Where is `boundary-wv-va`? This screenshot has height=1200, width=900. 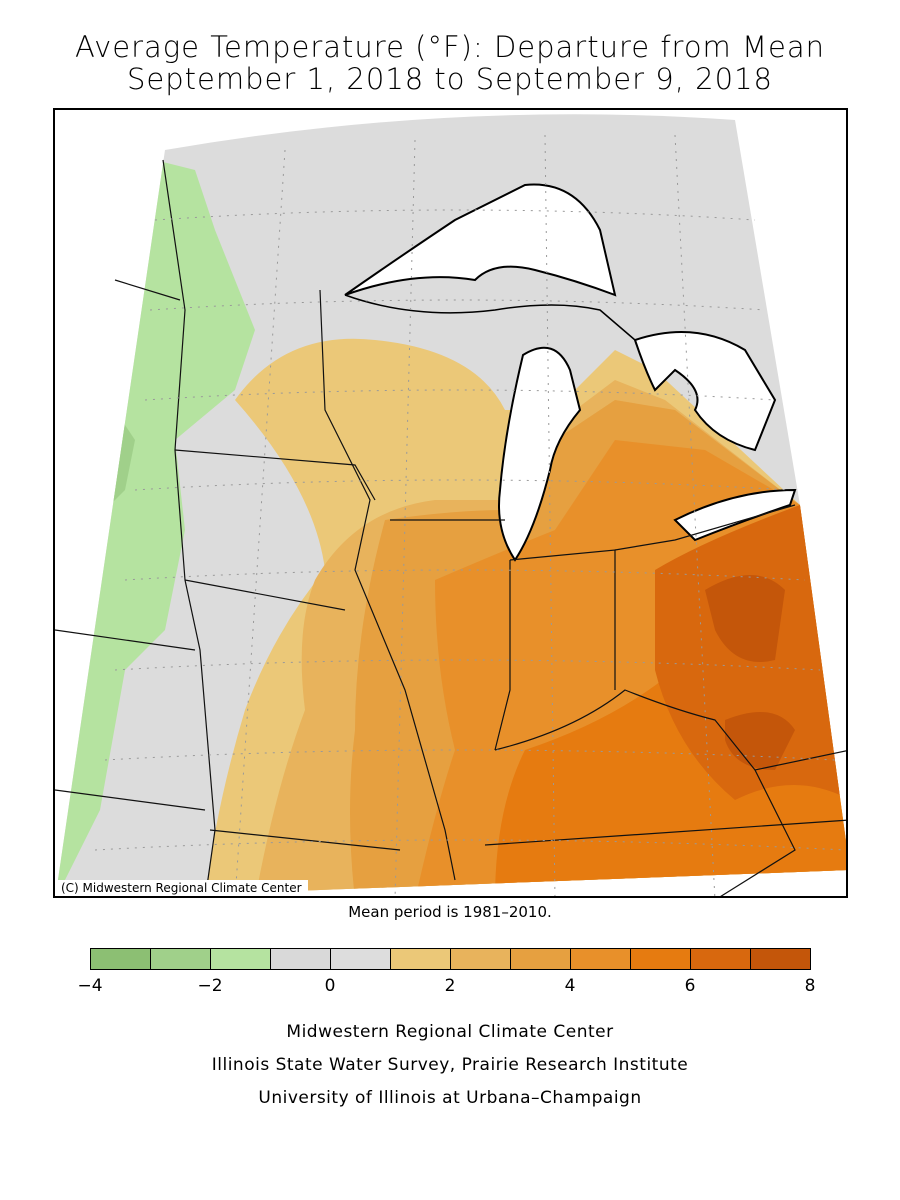
boundary-wv-va is located at coordinates (758, 832).